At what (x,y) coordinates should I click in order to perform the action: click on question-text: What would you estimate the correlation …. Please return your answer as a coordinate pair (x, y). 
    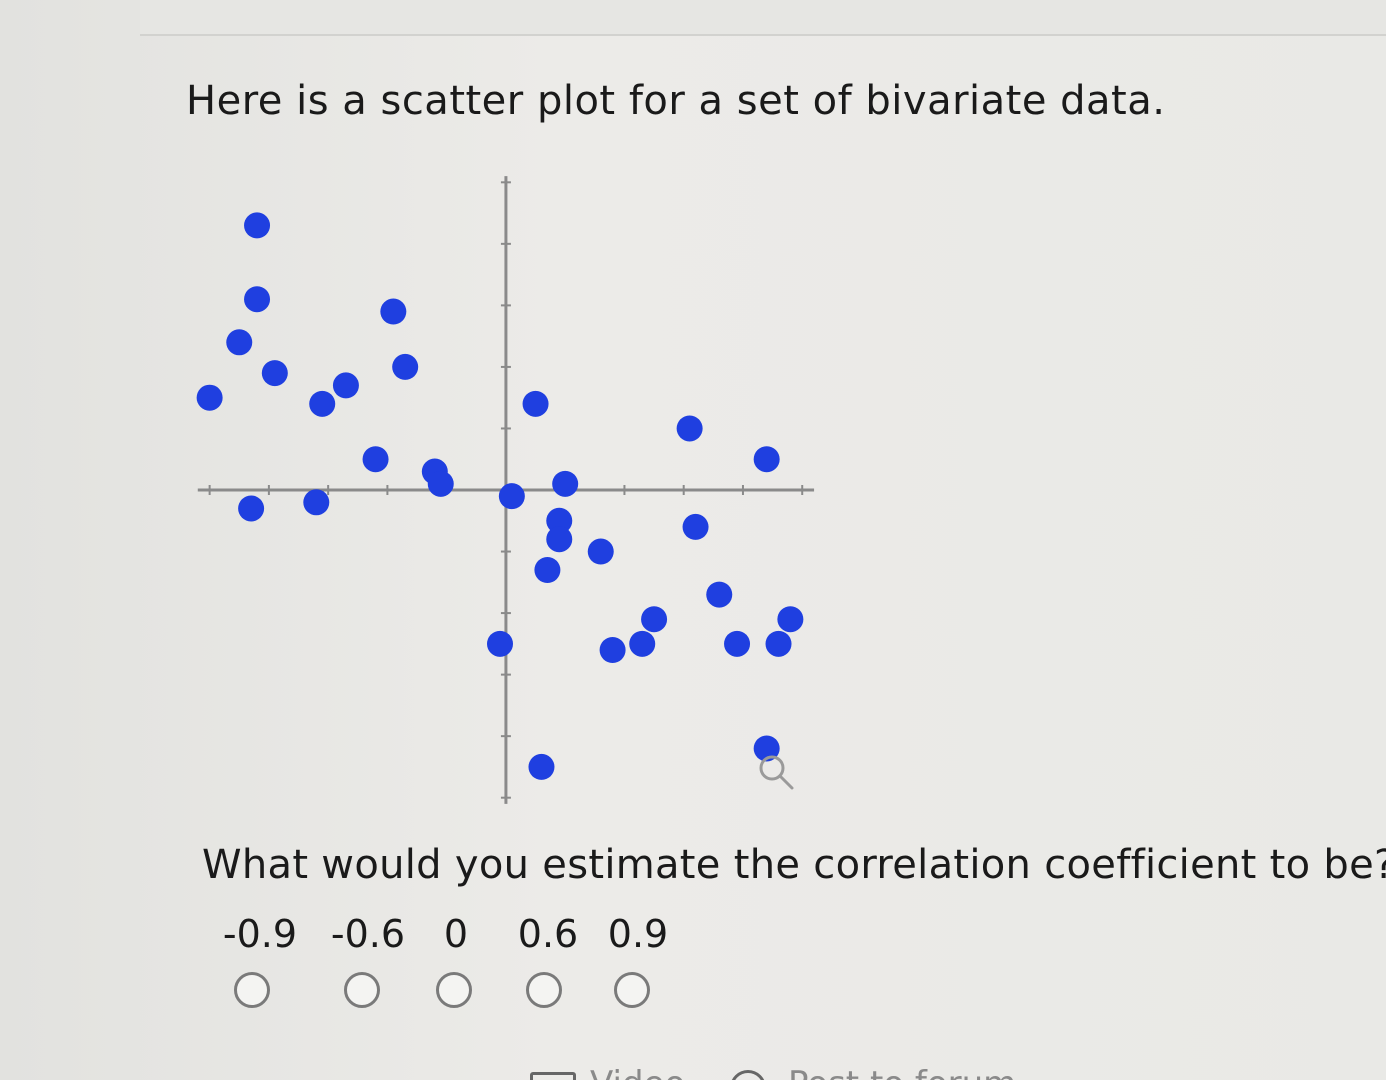
    Looking at the image, I should click on (794, 865).